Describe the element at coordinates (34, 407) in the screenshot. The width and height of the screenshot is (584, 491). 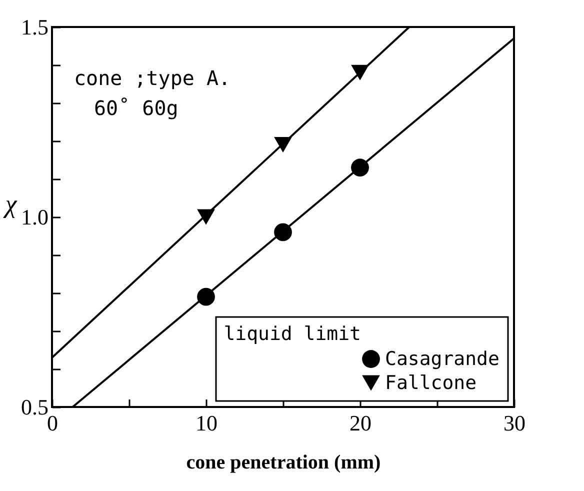
I see `y-tick-label: 0.5` at that location.